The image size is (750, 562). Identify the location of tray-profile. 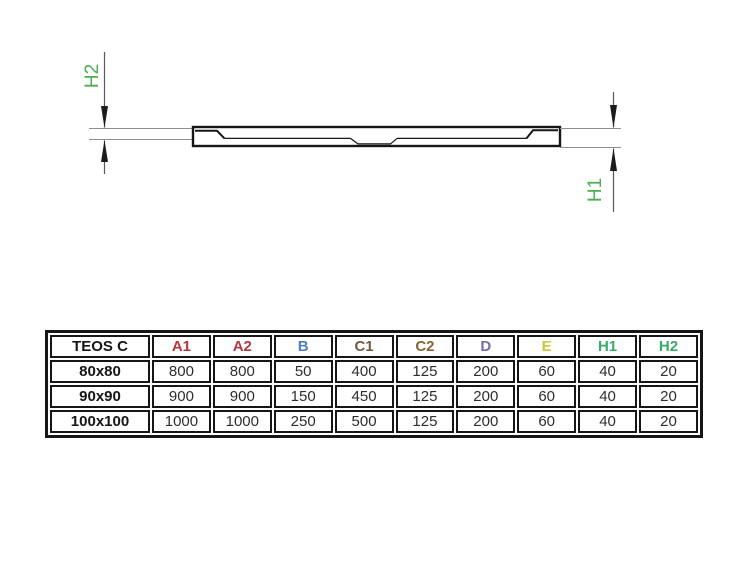
(376, 136).